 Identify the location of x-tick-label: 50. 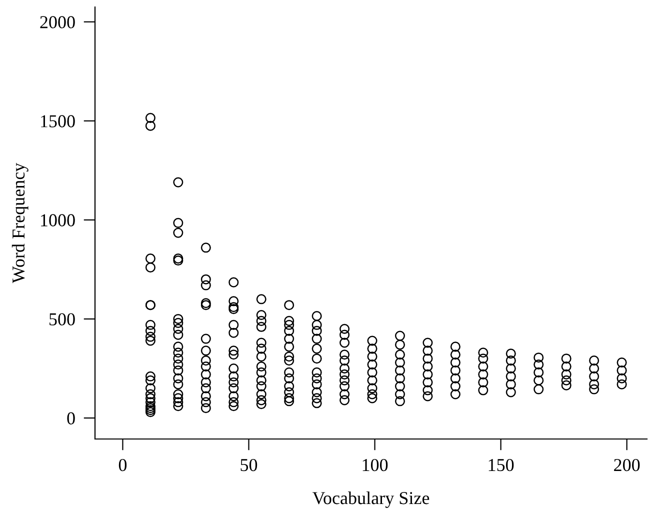
(249, 465).